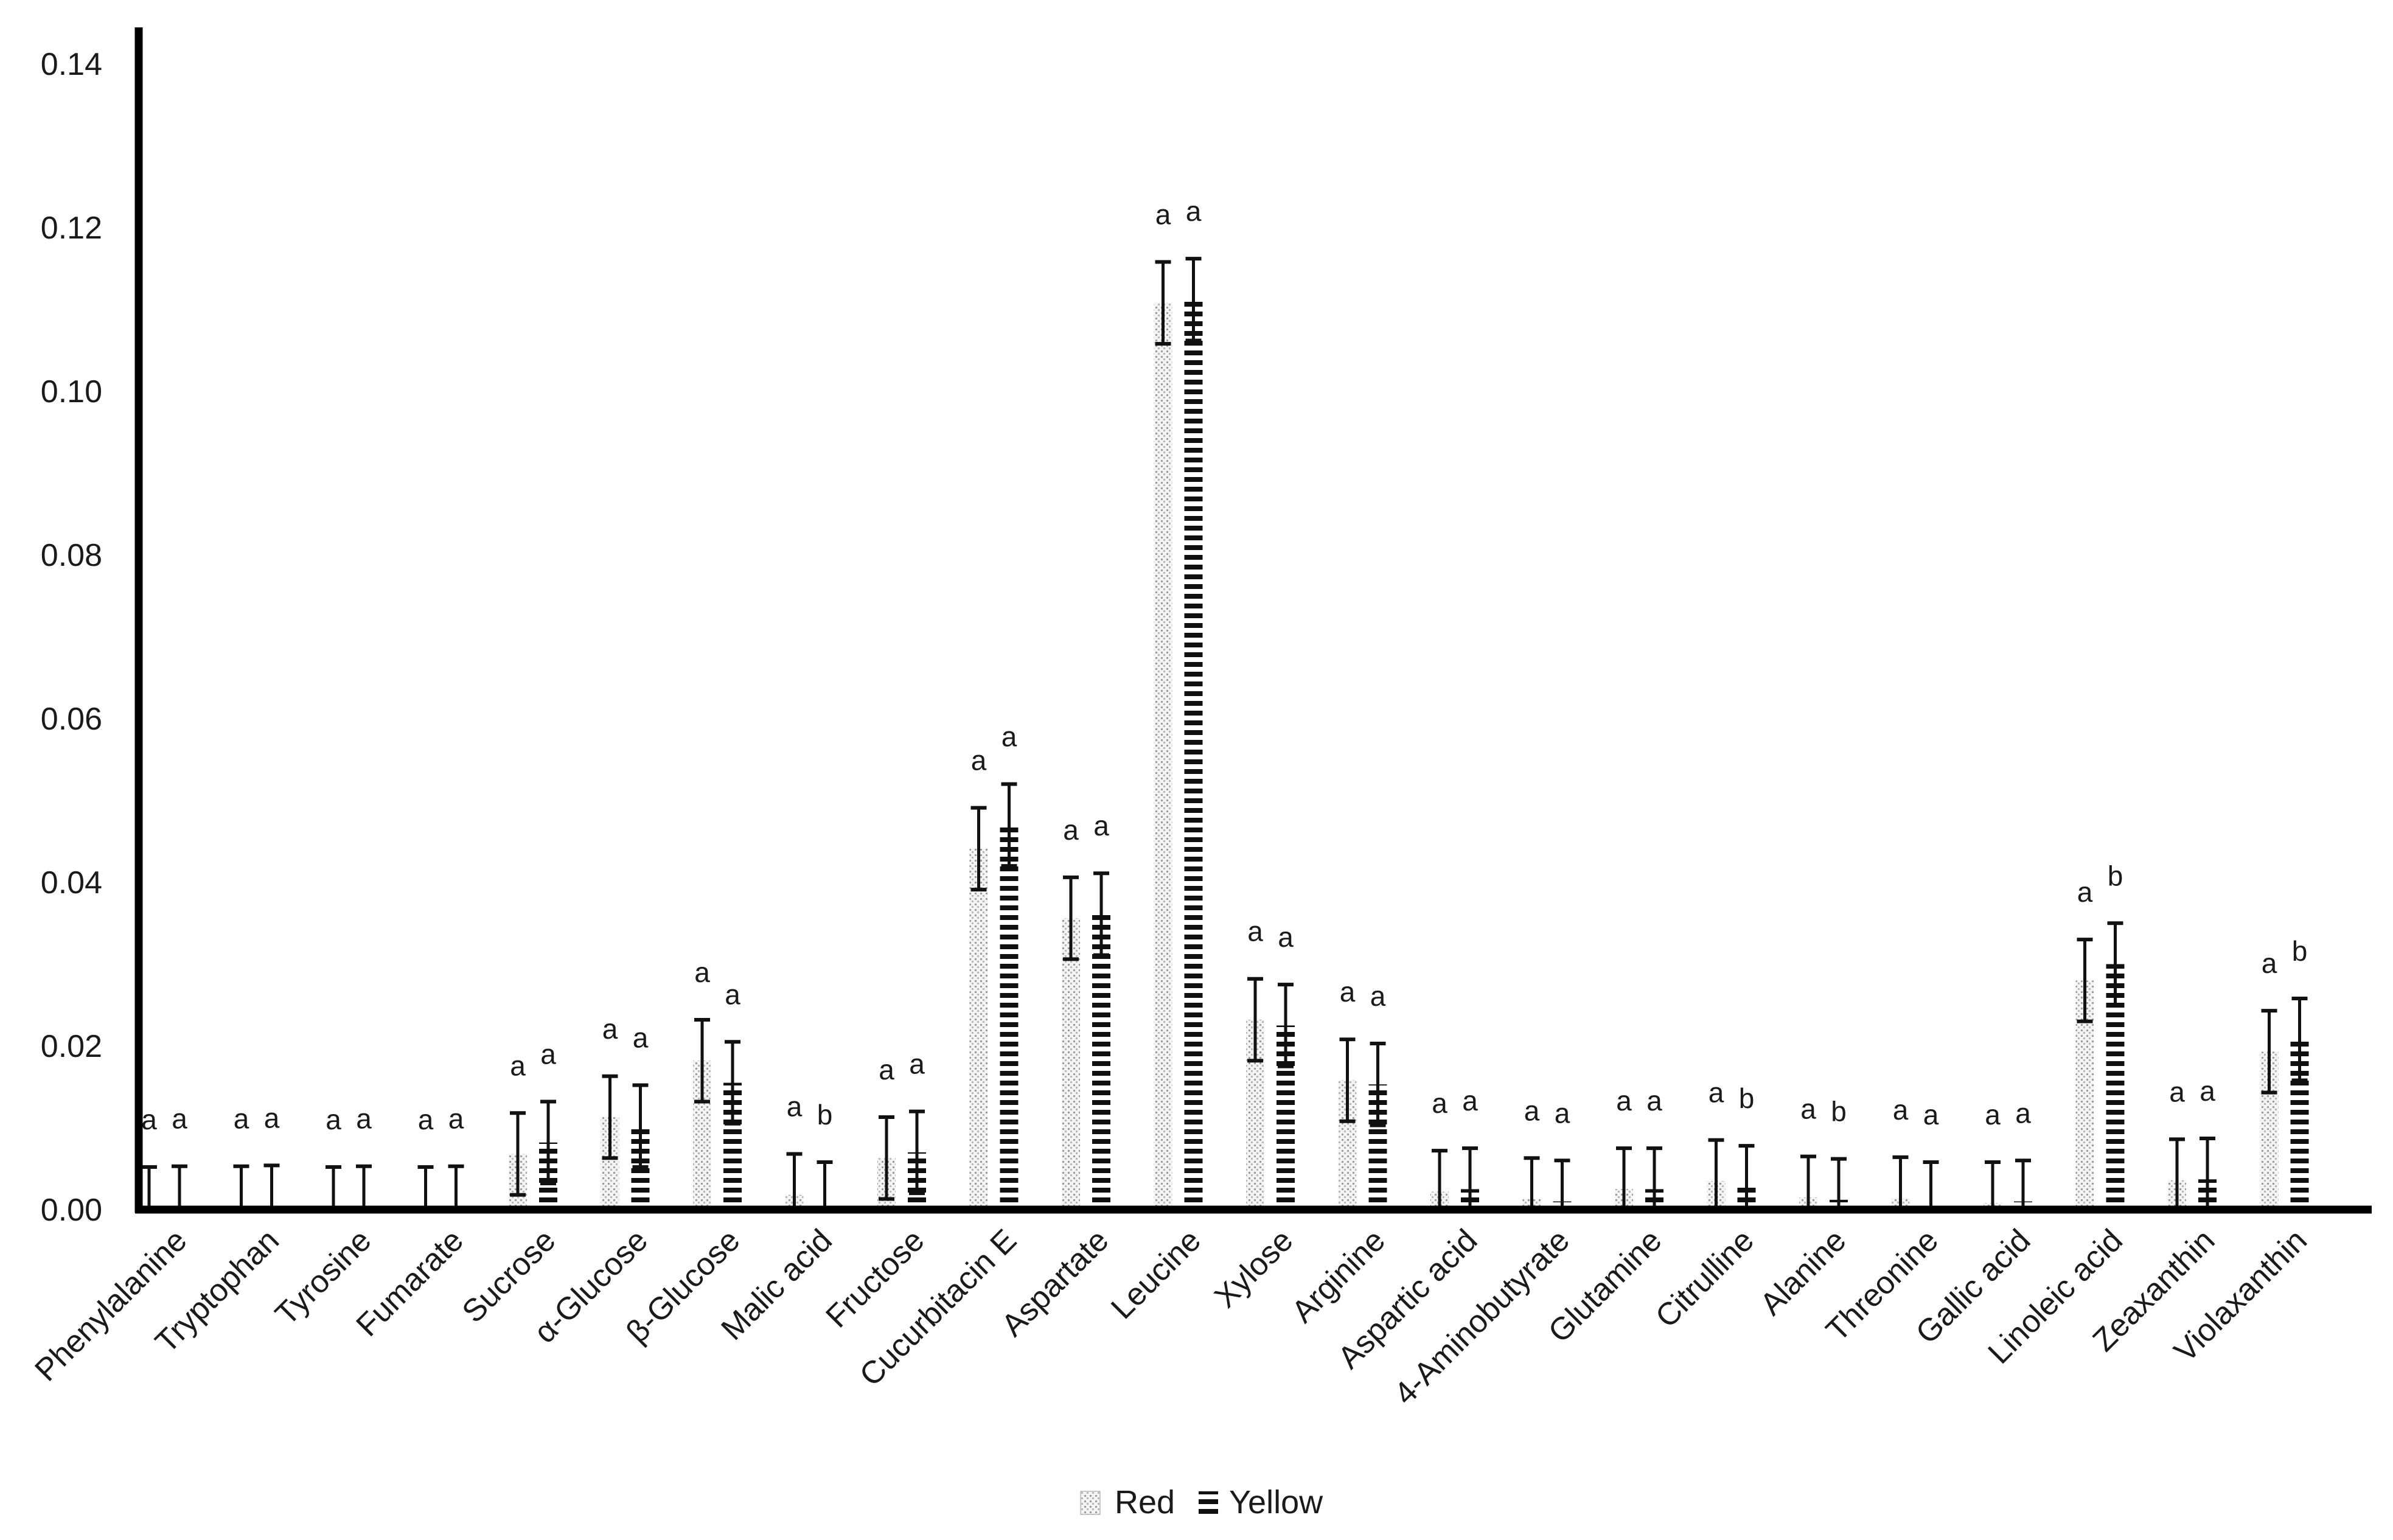 The width and height of the screenshot is (2393, 1540). What do you see at coordinates (110, 1305) in the screenshot?
I see `x-tick-label: Phenylalanine` at bounding box center [110, 1305].